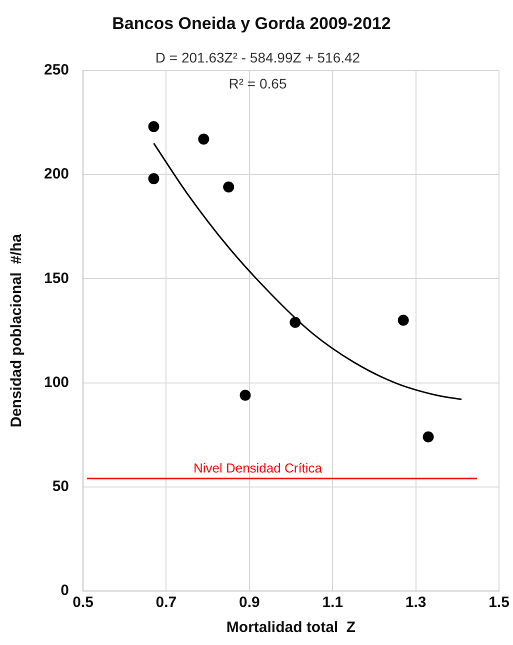 This screenshot has width=513, height=645. Describe the element at coordinates (251, 23) in the screenshot. I see `chart-title: Bancos Oneida y Gorda 2009-2012` at that location.